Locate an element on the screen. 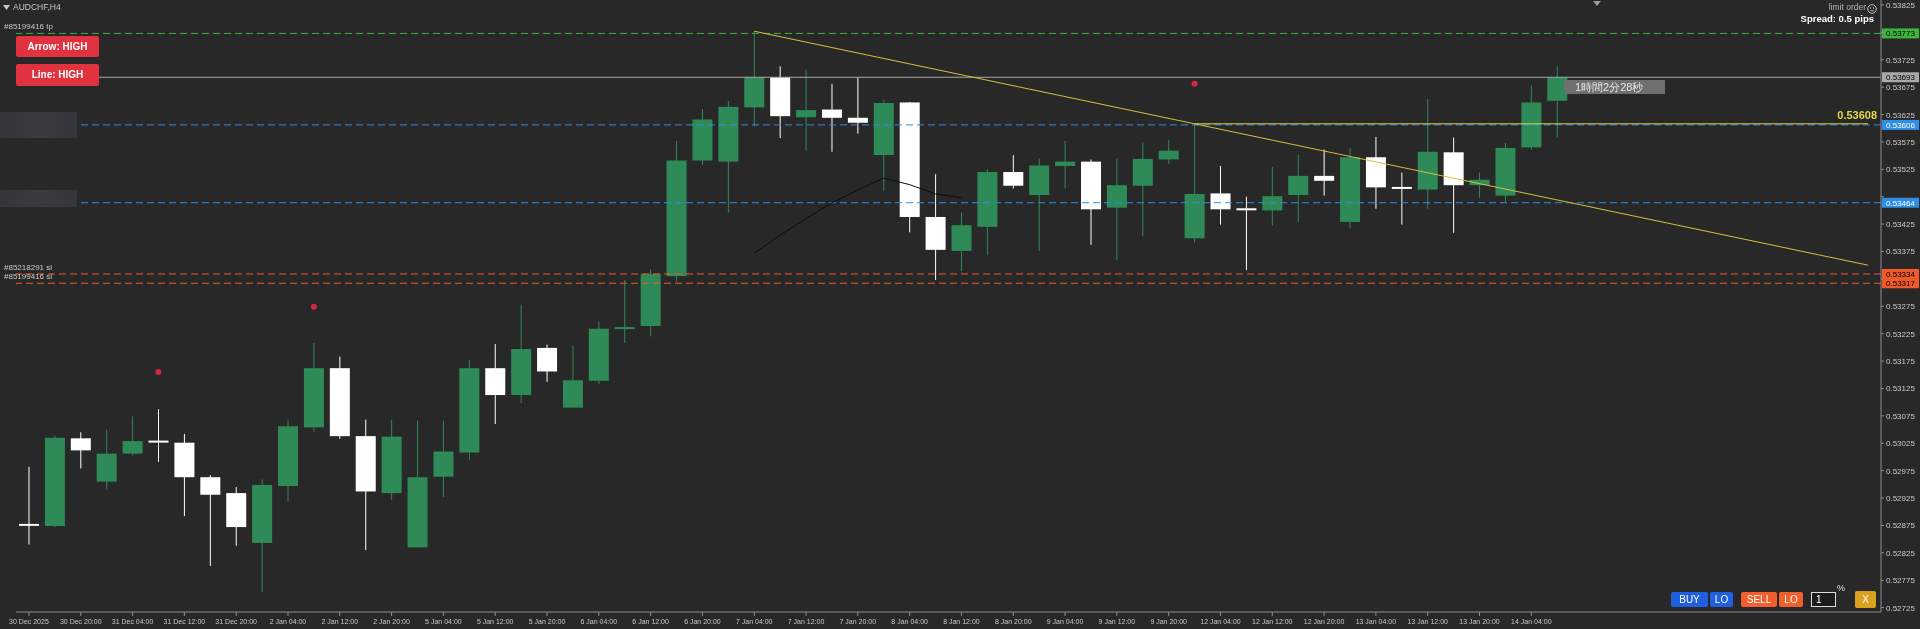 The height and width of the screenshot is (629, 1920). annotation: Arrow: HIGH is located at coordinates (57, 46).